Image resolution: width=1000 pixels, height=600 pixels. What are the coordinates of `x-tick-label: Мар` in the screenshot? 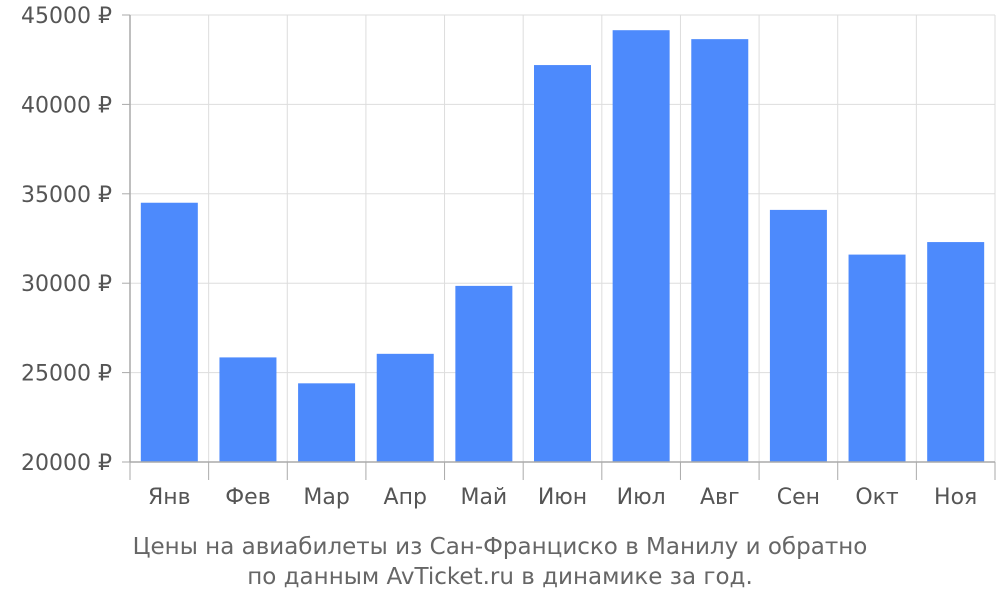 It's located at (326, 497).